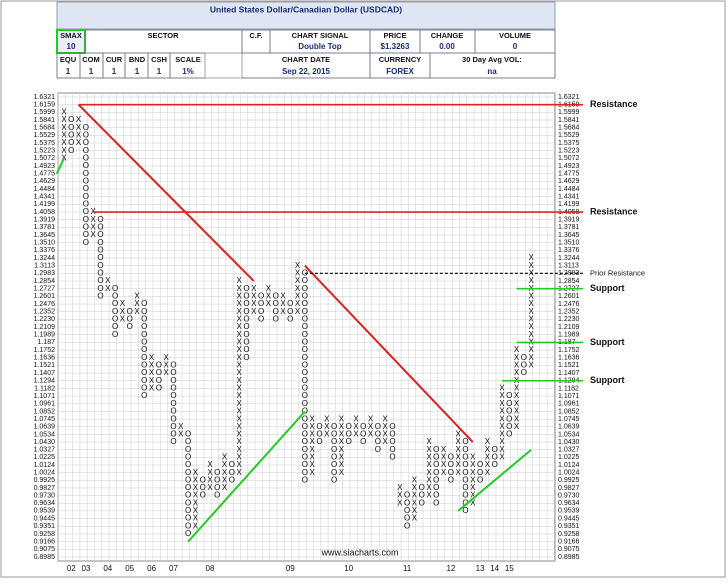  What do you see at coordinates (614, 211) in the screenshot?
I see `level-label: Resistance` at bounding box center [614, 211].